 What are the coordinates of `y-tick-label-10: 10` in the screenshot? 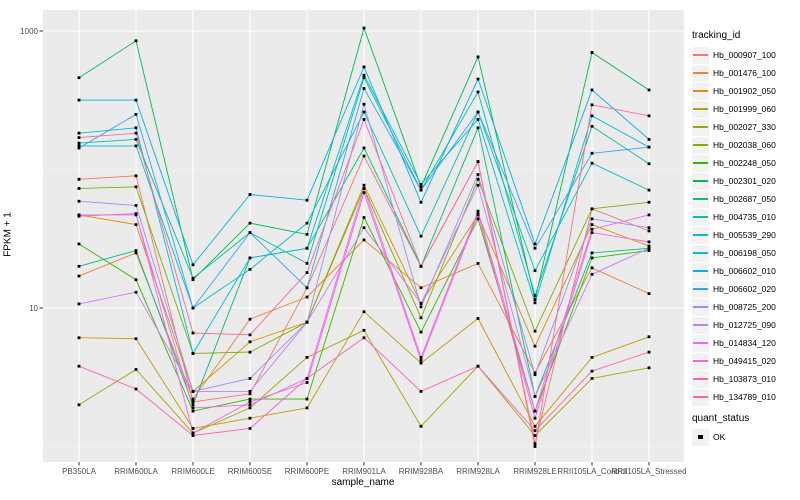 It's located at (33, 308).